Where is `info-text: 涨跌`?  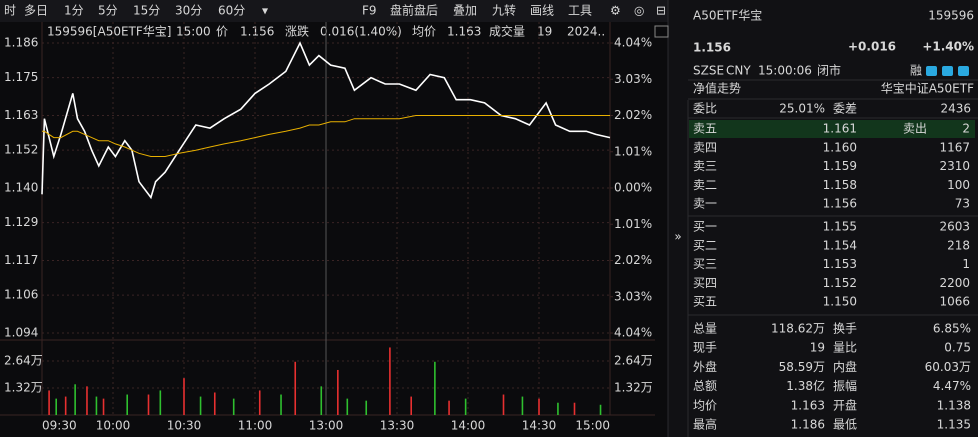
info-text: 涨跌 is located at coordinates (297, 31).